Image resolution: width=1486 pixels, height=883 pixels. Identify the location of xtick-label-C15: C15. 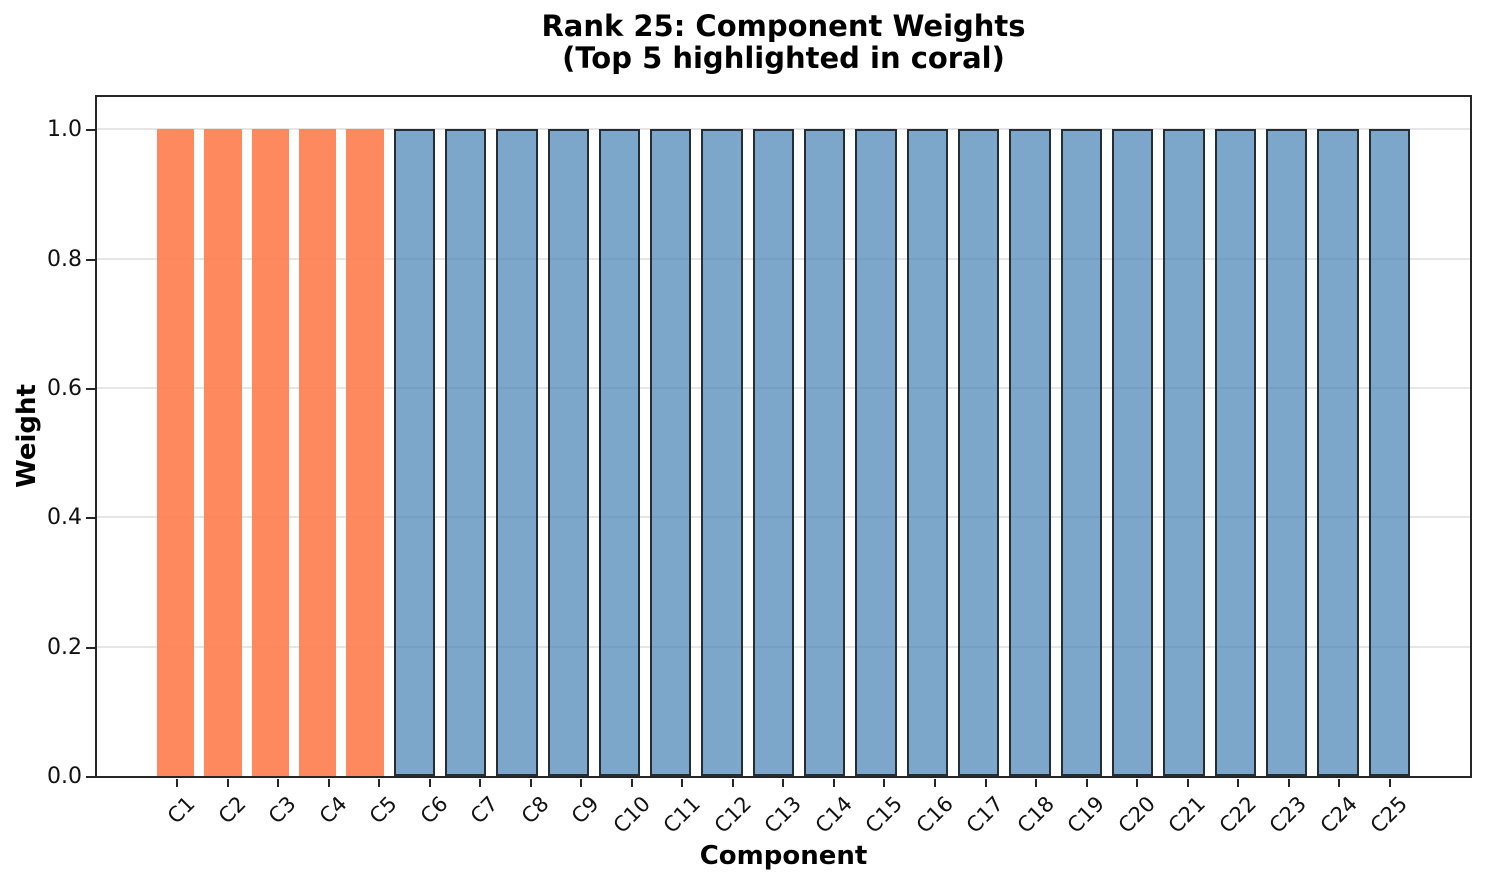
(884, 814).